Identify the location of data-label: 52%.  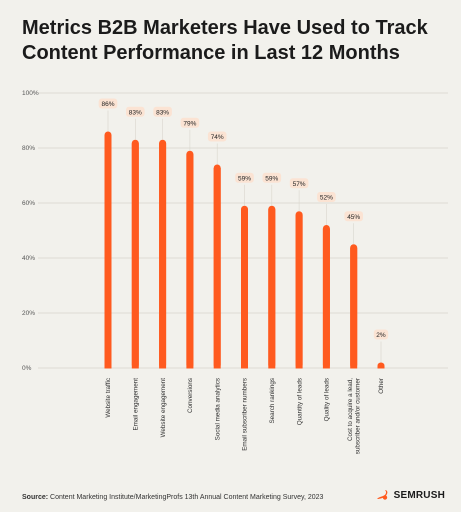
(326, 198).